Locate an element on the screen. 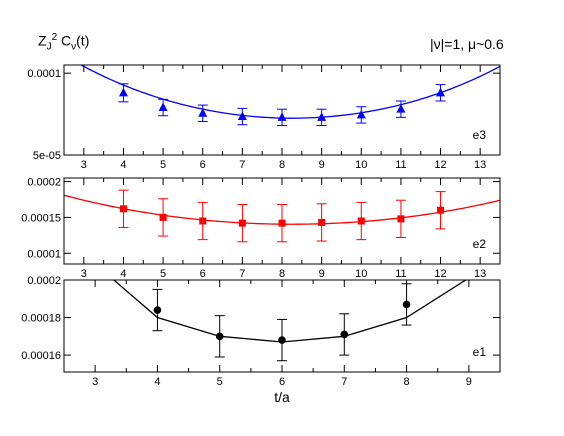 This screenshot has height=436, width=564. panel-label: e1 is located at coordinates (480, 352).